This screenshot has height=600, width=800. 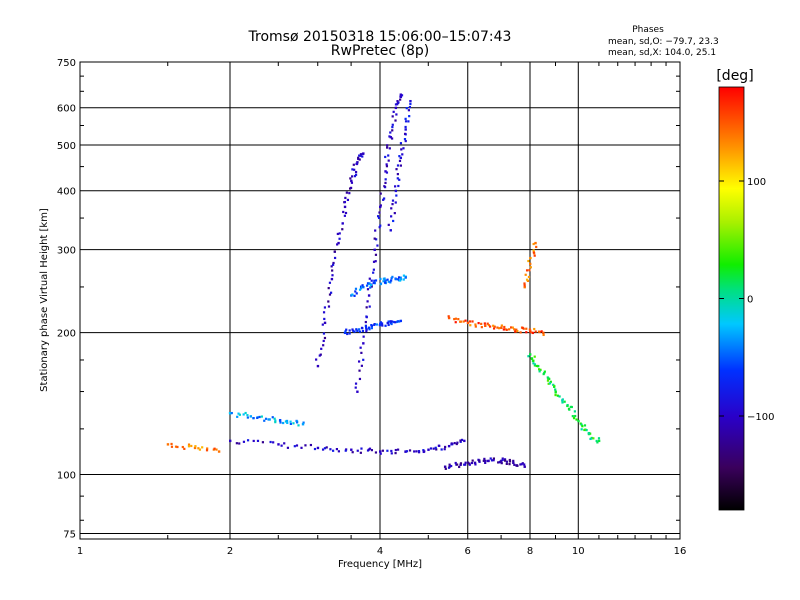 I want to click on x-tick-label: 10, so click(x=578, y=551).